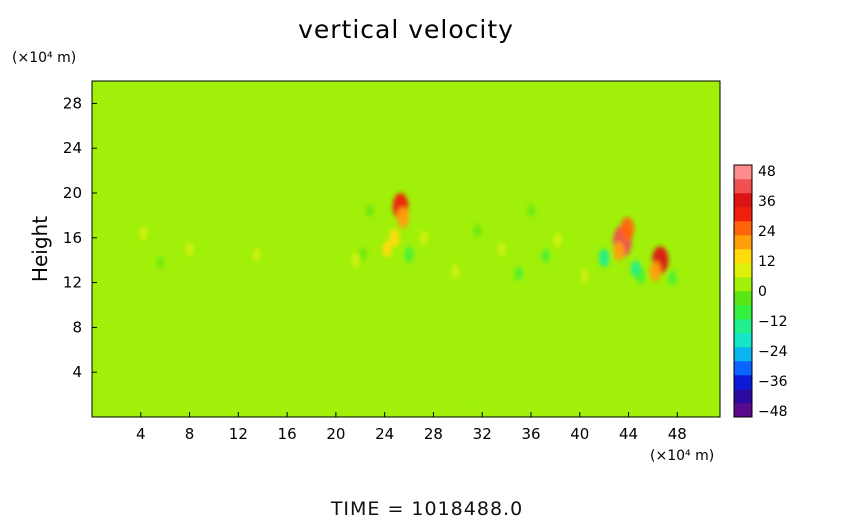 The width and height of the screenshot is (854, 519). Describe the element at coordinates (677, 434) in the screenshot. I see `x-tick-label-11: 48` at that location.